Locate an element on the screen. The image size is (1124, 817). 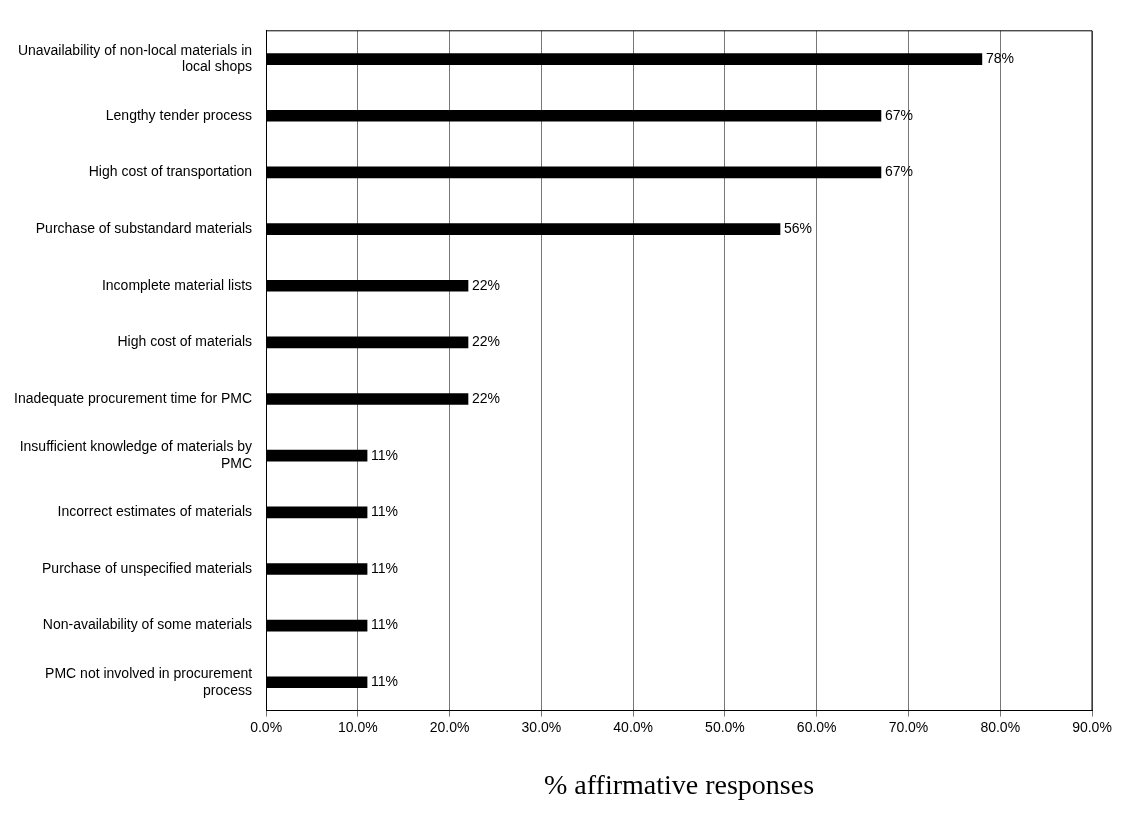
y-tick-label: Insufficient knowledge of materials by PMC is located at coordinates (136, 454).